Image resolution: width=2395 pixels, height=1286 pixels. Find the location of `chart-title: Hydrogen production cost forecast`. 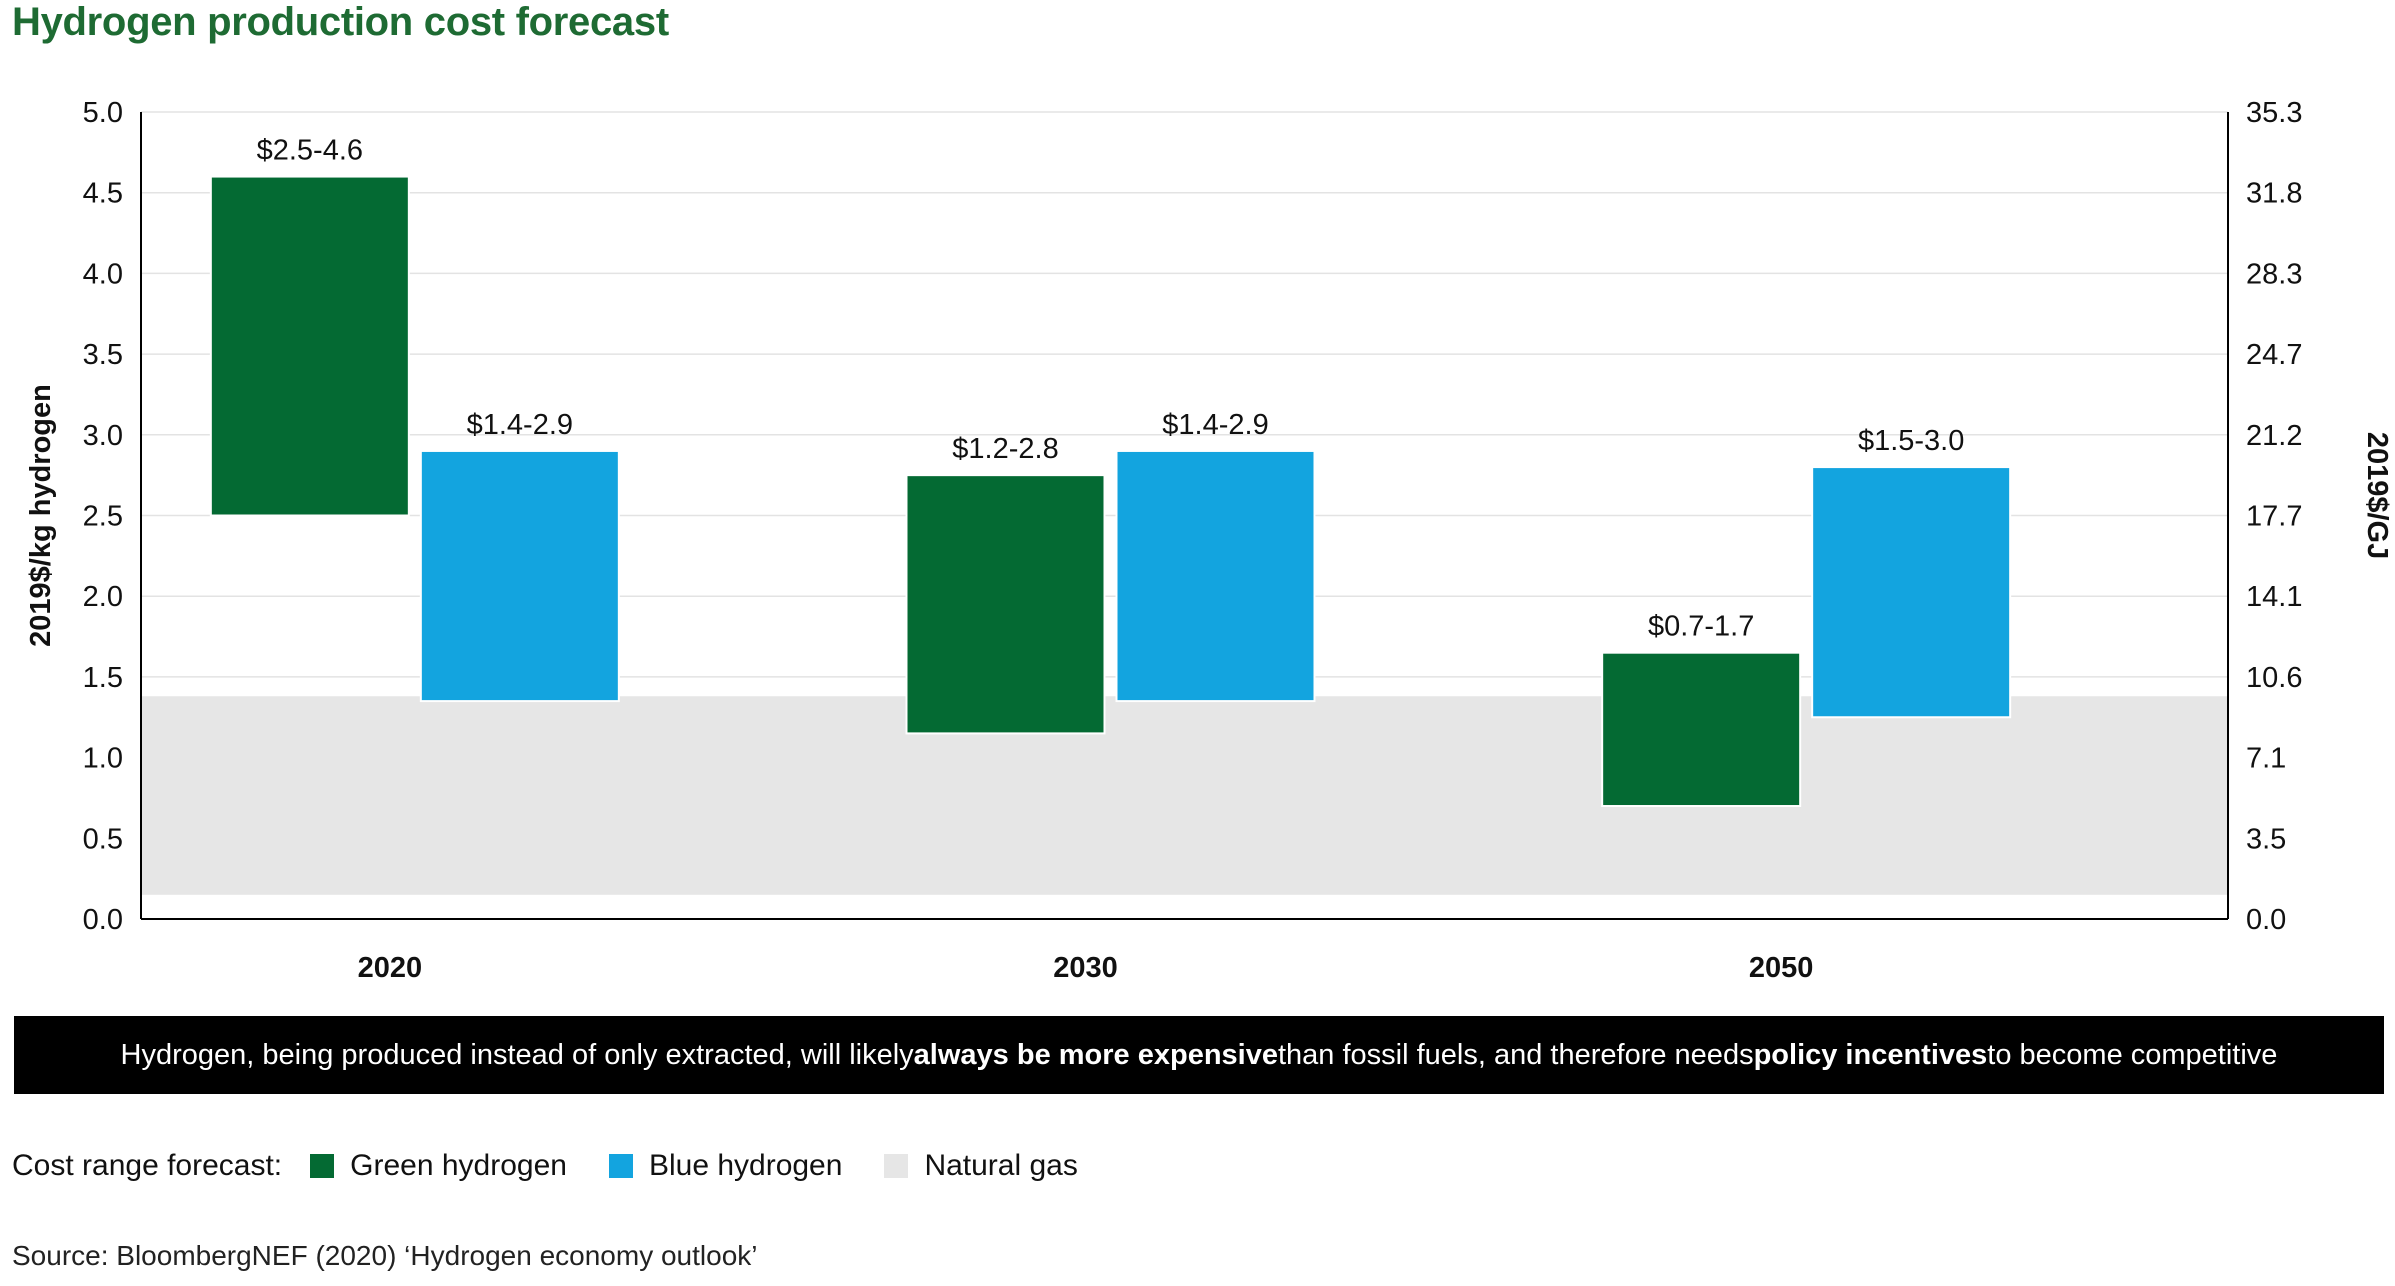

chart-title: Hydrogen production cost forecast is located at coordinates (340, 22).